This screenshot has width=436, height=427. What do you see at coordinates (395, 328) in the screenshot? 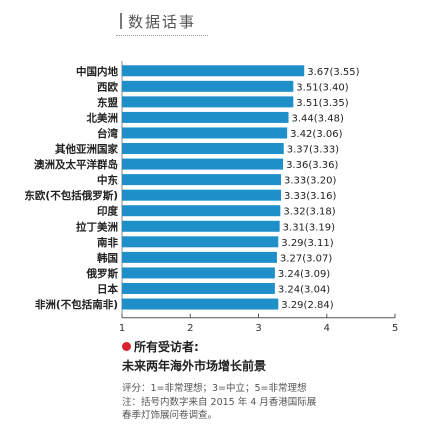
I see `x-tick-label: 5` at bounding box center [395, 328].